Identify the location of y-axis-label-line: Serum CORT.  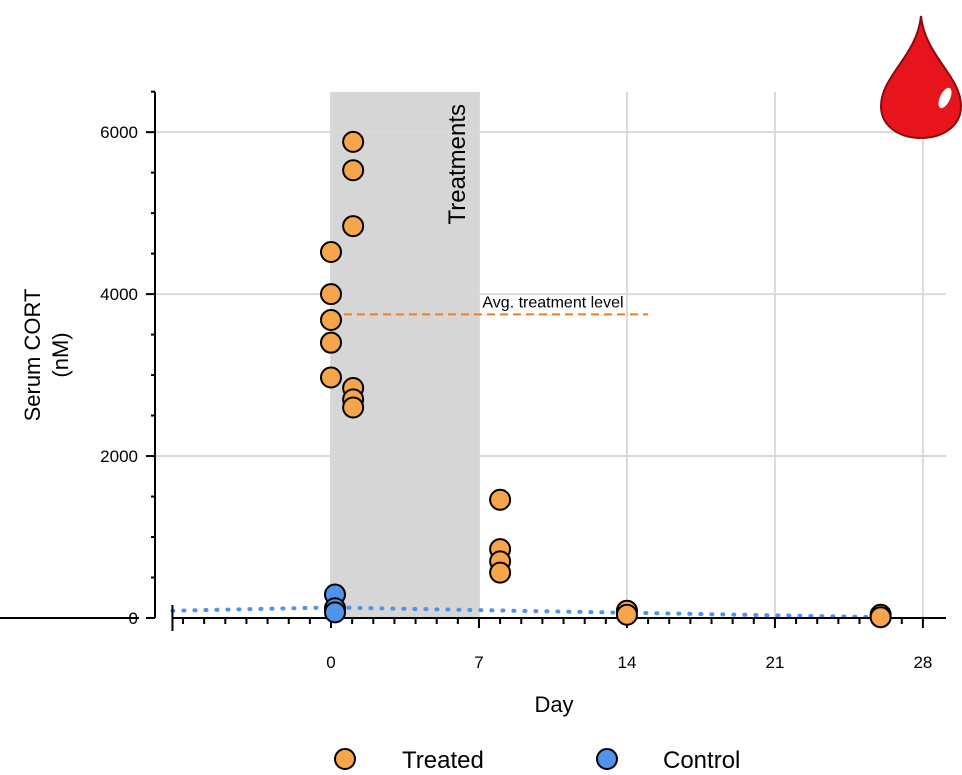
(32, 355).